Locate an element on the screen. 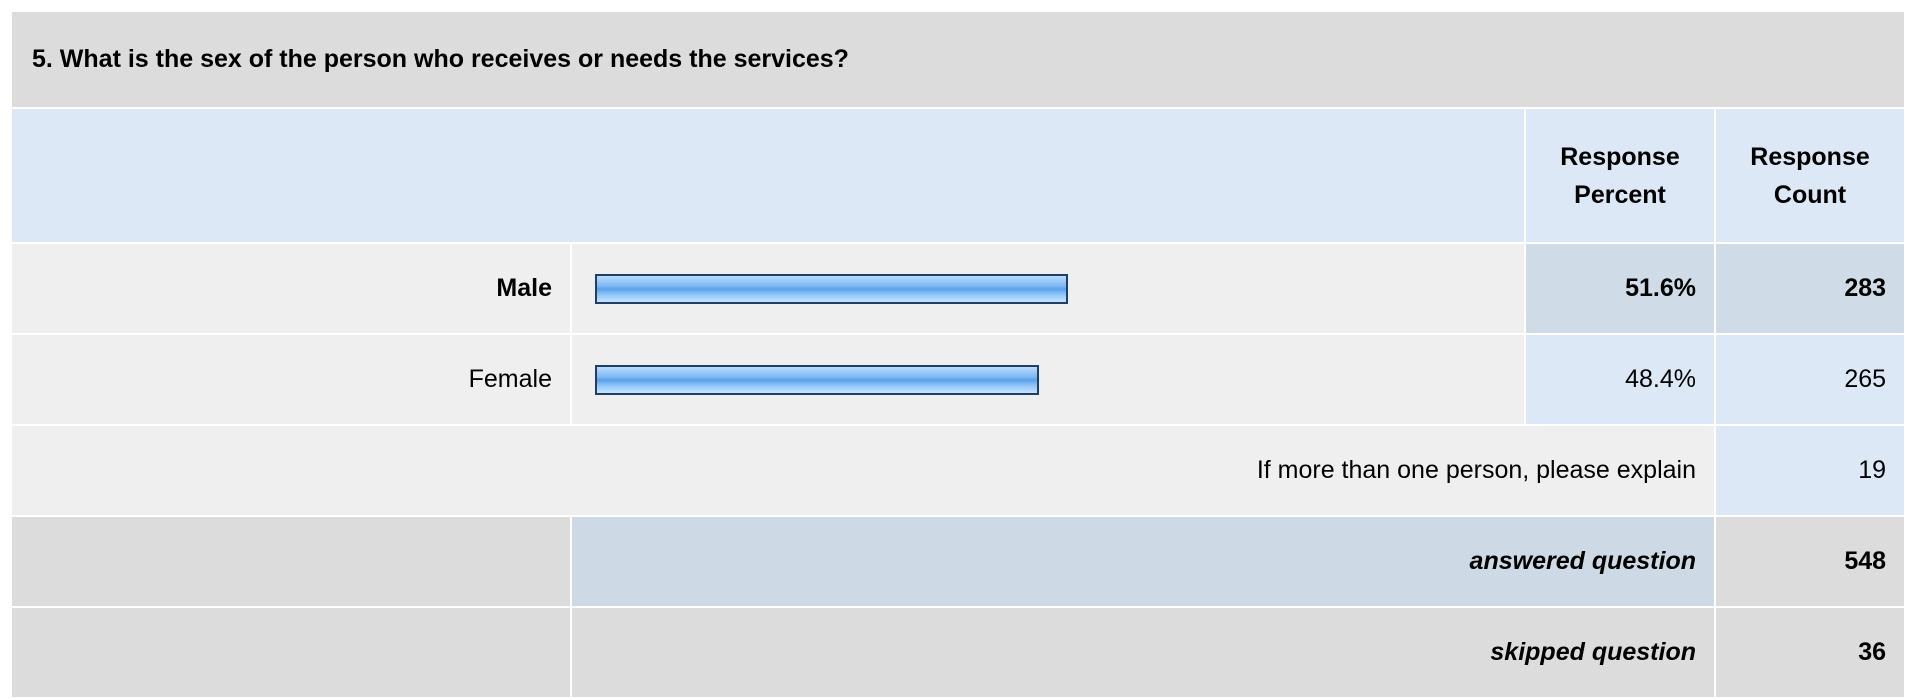 Image resolution: width=1907 pixels, height=699 pixels. skipped-row: skipped question 36 is located at coordinates (958, 652).